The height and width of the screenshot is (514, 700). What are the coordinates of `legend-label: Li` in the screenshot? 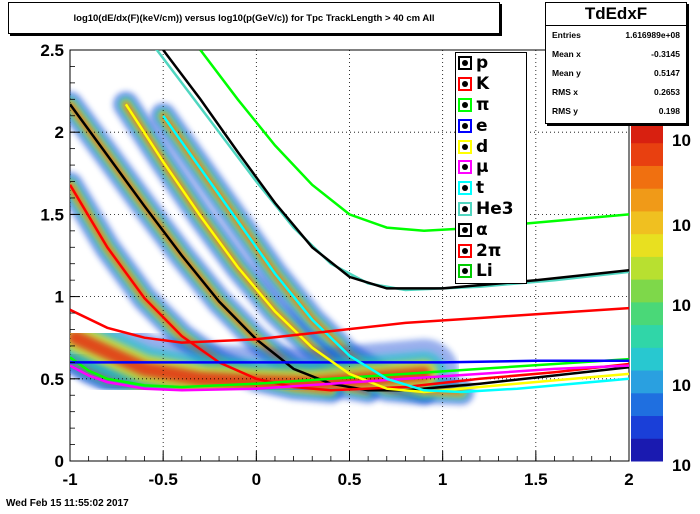 It's located at (484, 271).